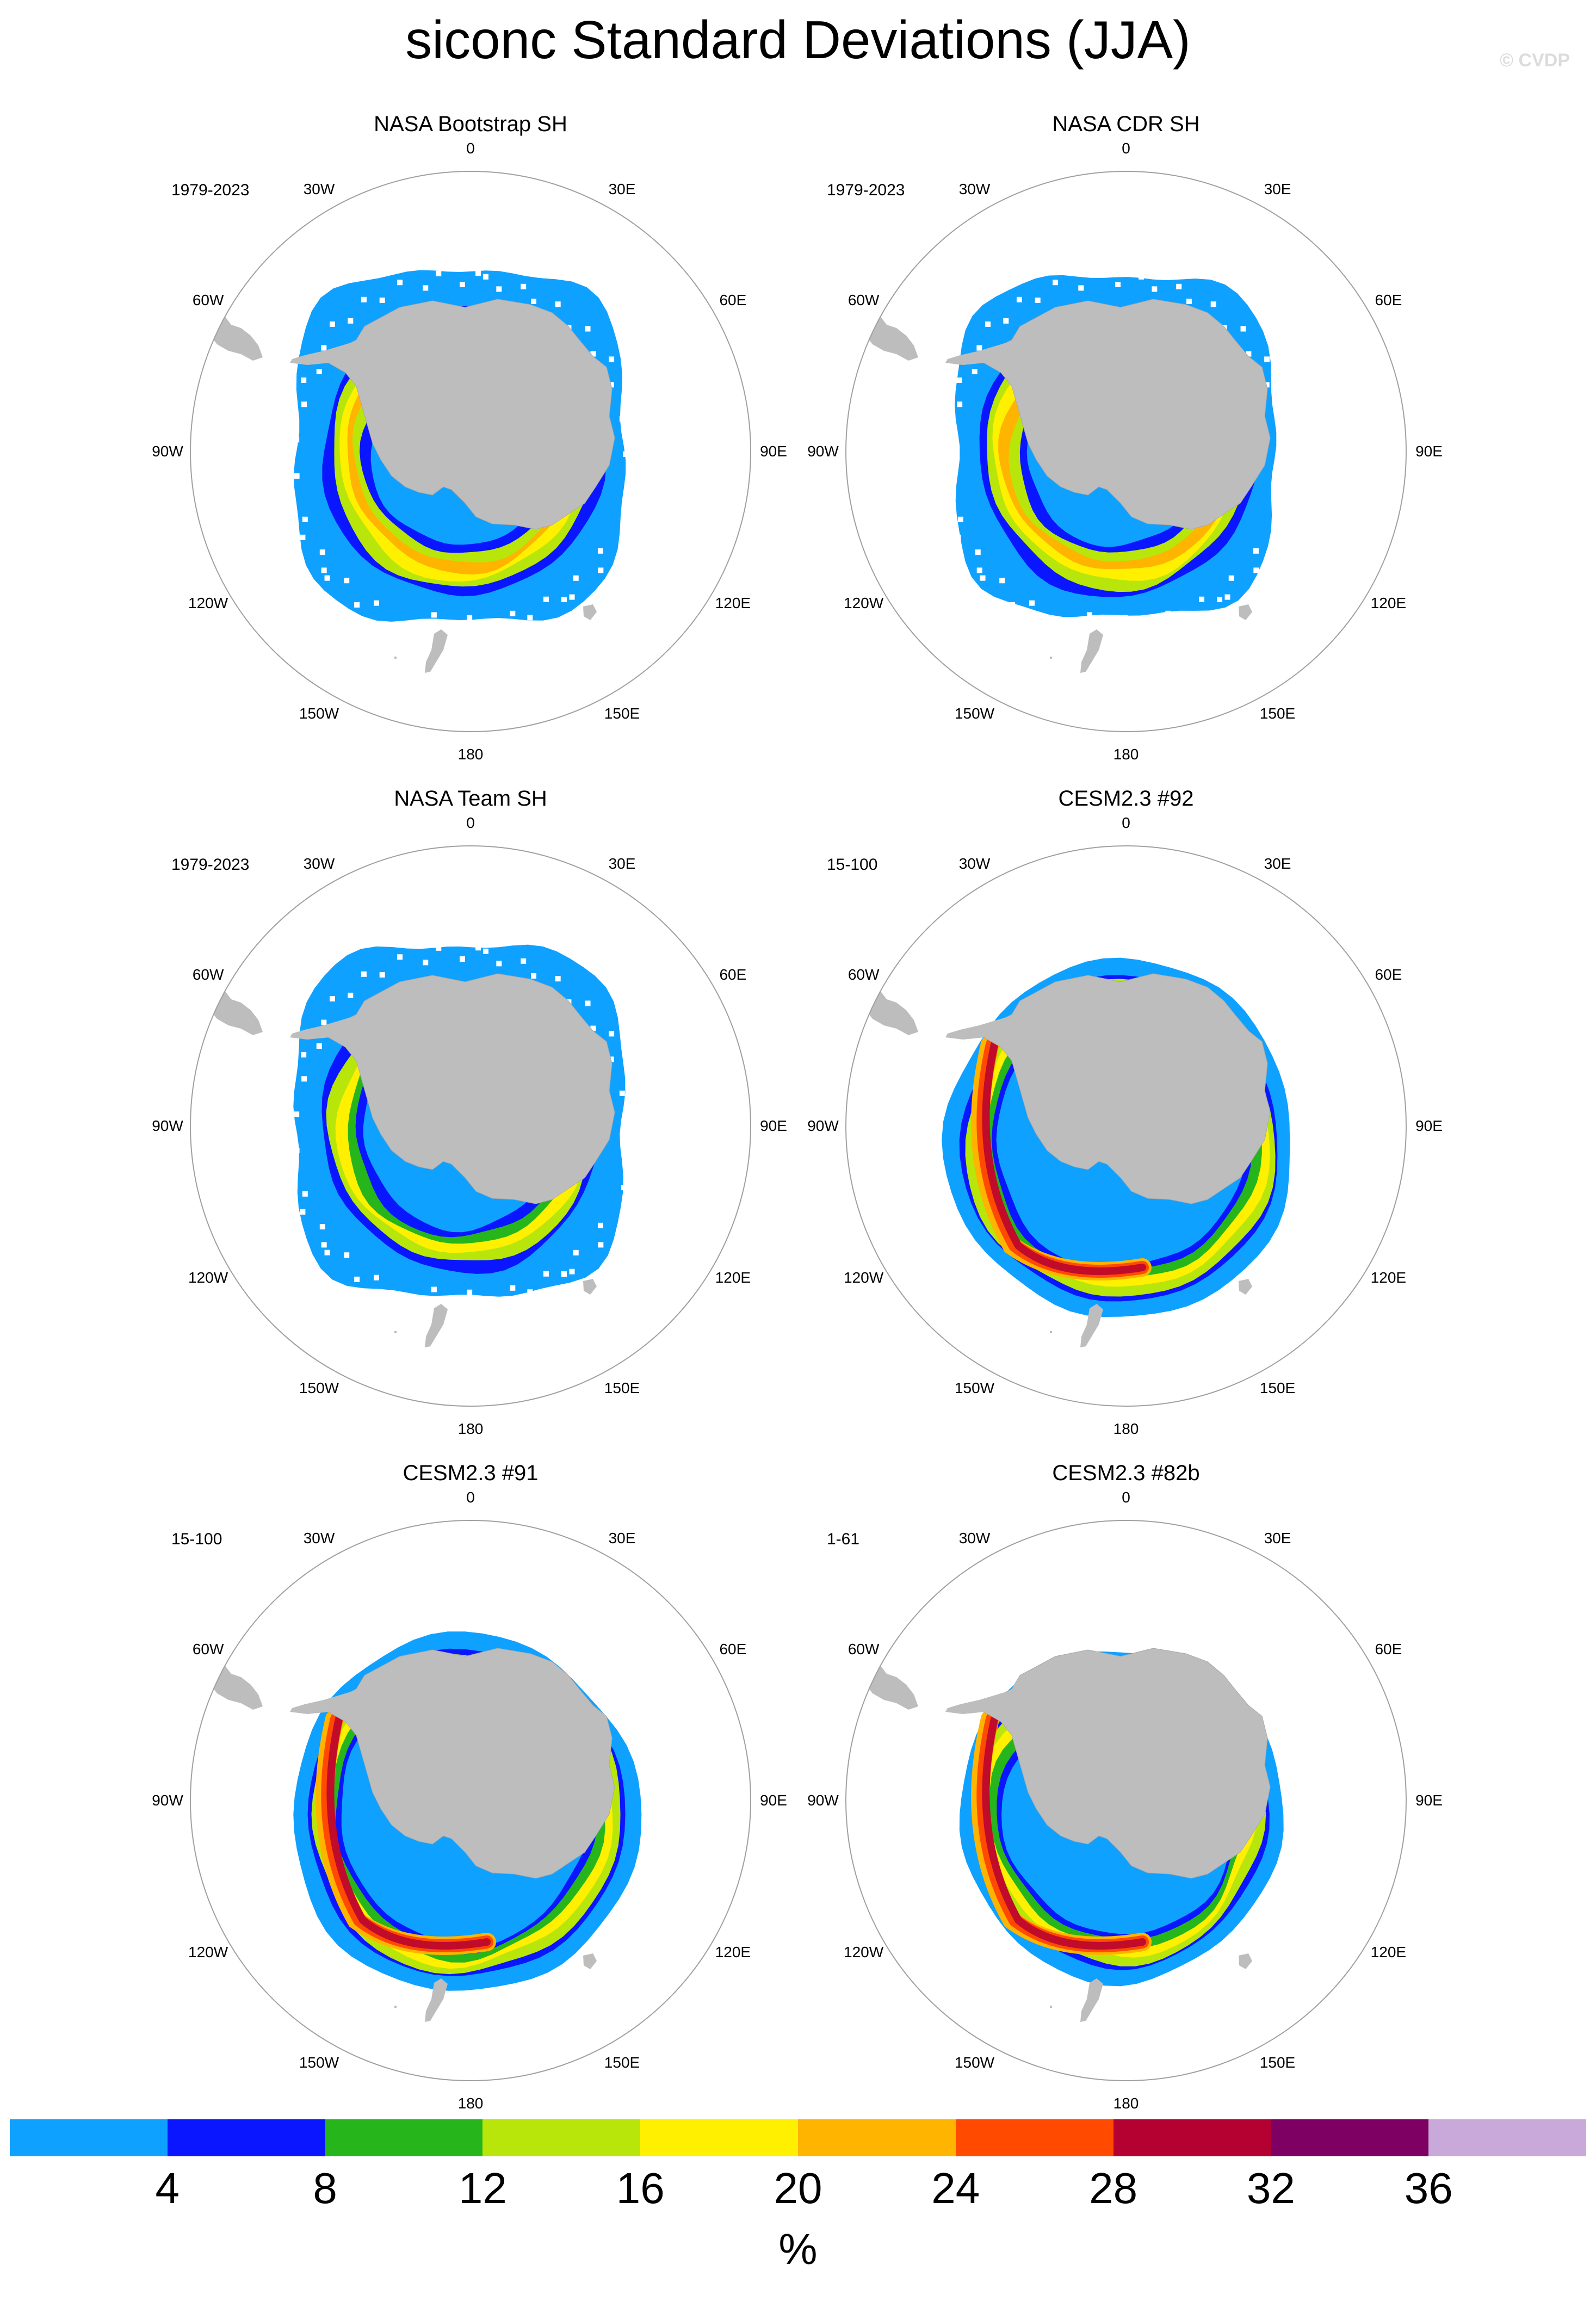 The width and height of the screenshot is (1596, 2301). What do you see at coordinates (733, 1277) in the screenshot?
I see `longitude-label: 120E` at bounding box center [733, 1277].